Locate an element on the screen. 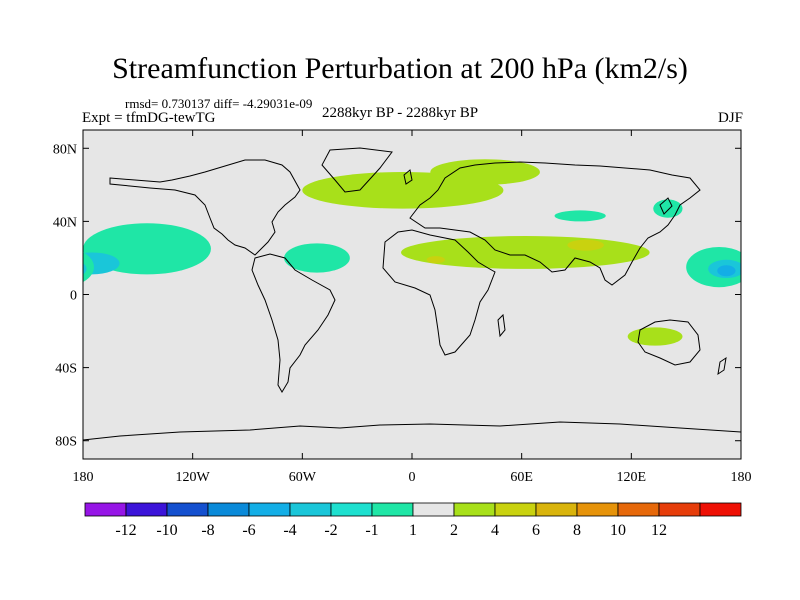 The height and width of the screenshot is (600, 800). lon-tick-label: 120E is located at coordinates (632, 477).